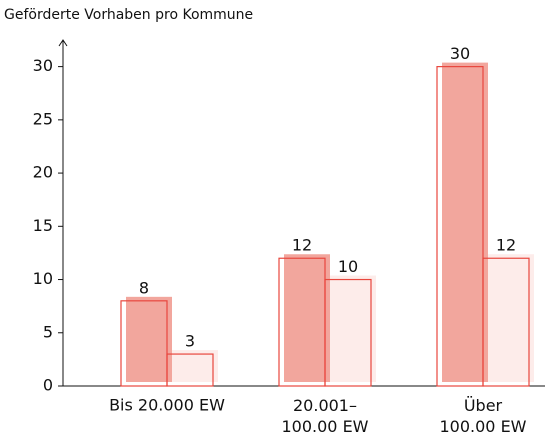 The image size is (552, 442). I want to click on y-tick-label: 15, so click(43, 225).